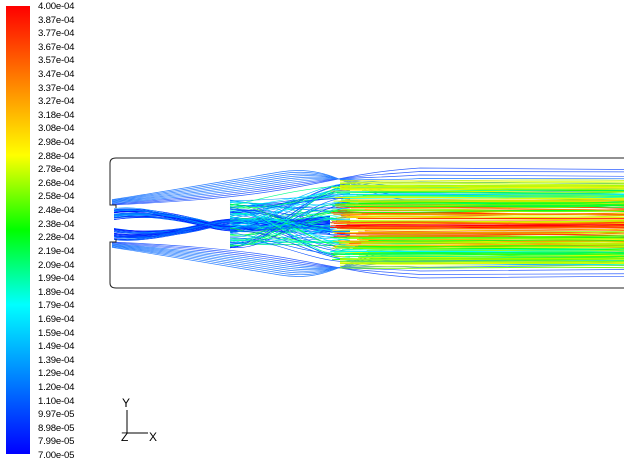 The image size is (624, 463). Describe the element at coordinates (56, 292) in the screenshot. I see `colorbar-tick-label: 1.89e-04` at that location.